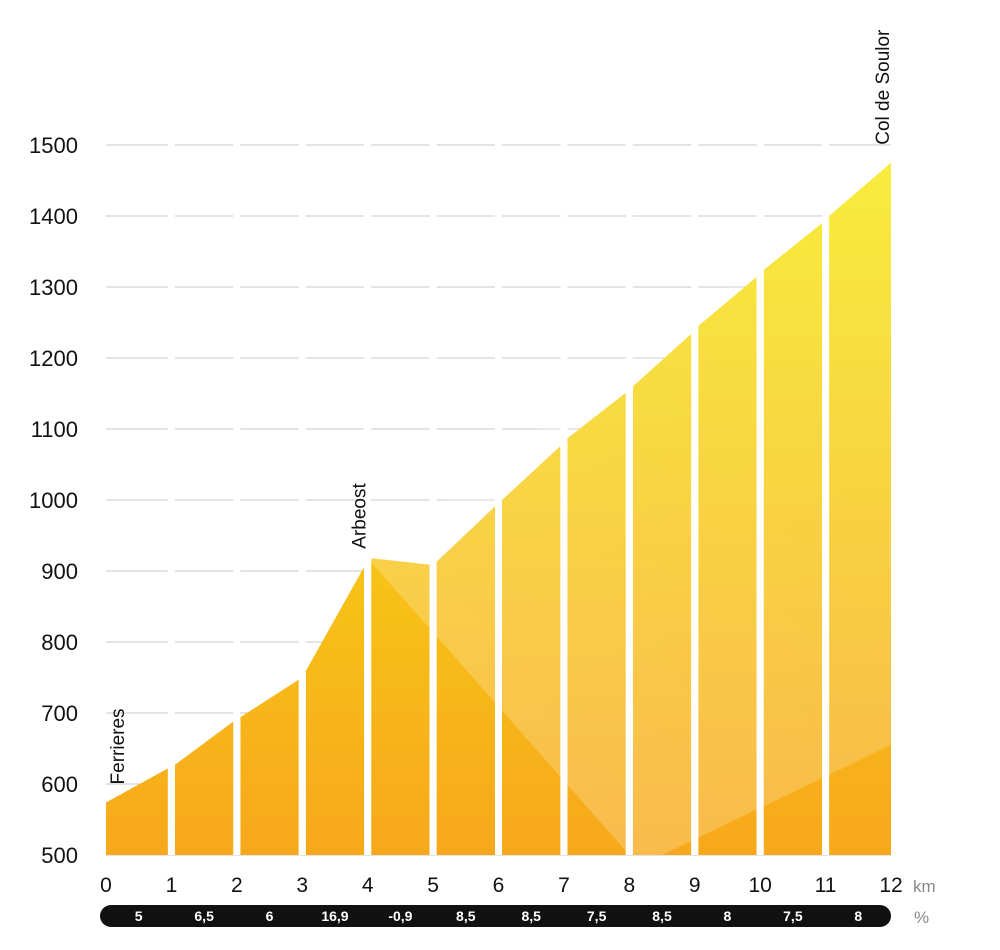 This screenshot has height=950, width=1000. What do you see at coordinates (921, 917) in the screenshot?
I see `grade-unit: %` at bounding box center [921, 917].